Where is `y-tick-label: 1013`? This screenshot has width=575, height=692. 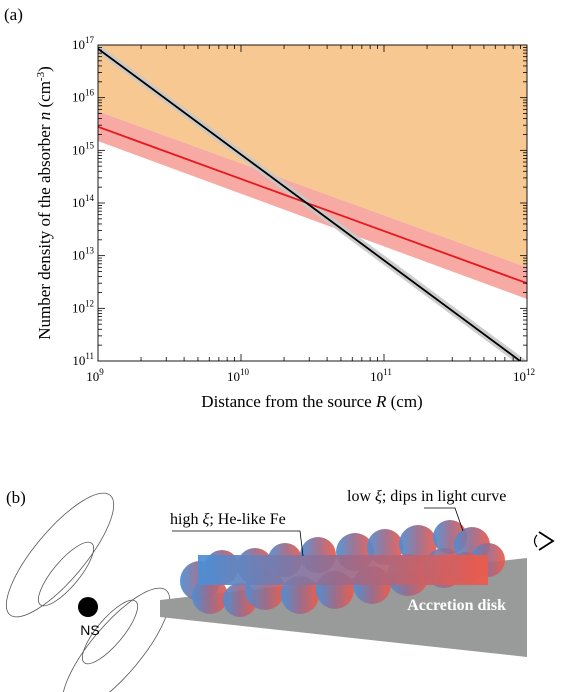 y-tick-label: 1013 is located at coordinates (83, 254).